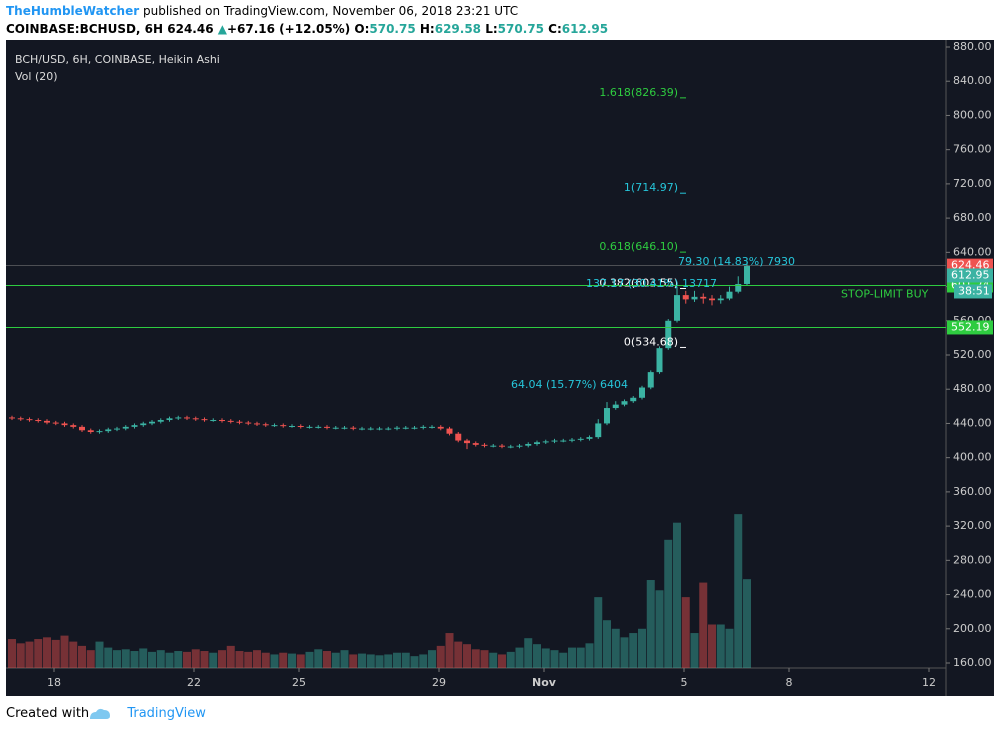 The width and height of the screenshot is (999, 732). I want to click on price: 624.46, so click(190, 29).